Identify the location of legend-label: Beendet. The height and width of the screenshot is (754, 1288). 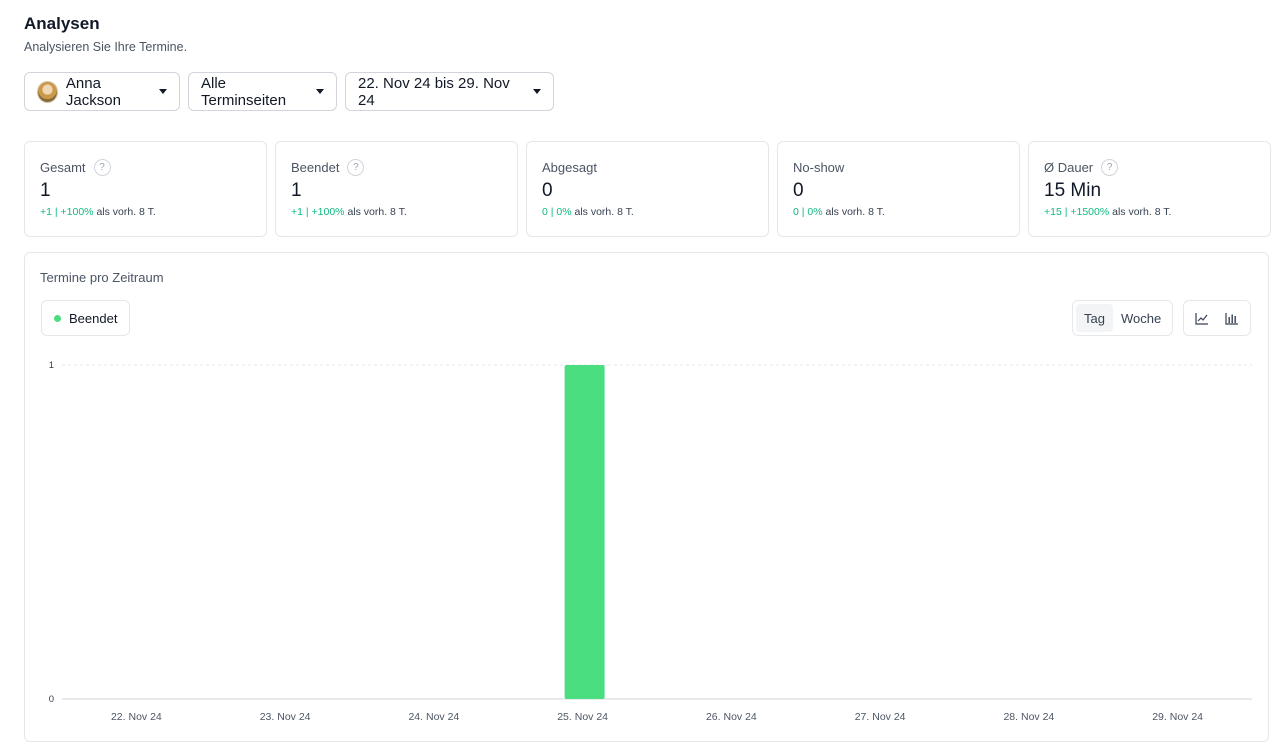
(93, 318).